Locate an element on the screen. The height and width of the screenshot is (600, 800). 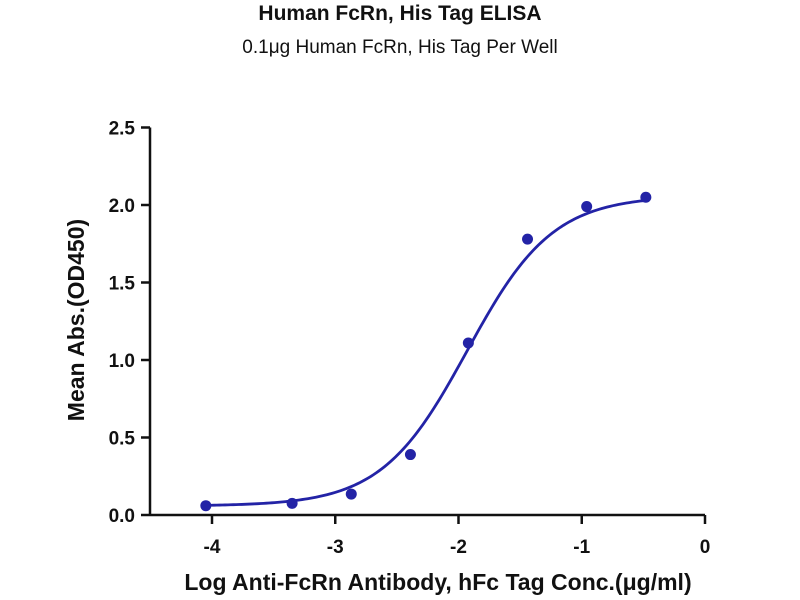
x-tick-label: -1 is located at coordinates (581, 547).